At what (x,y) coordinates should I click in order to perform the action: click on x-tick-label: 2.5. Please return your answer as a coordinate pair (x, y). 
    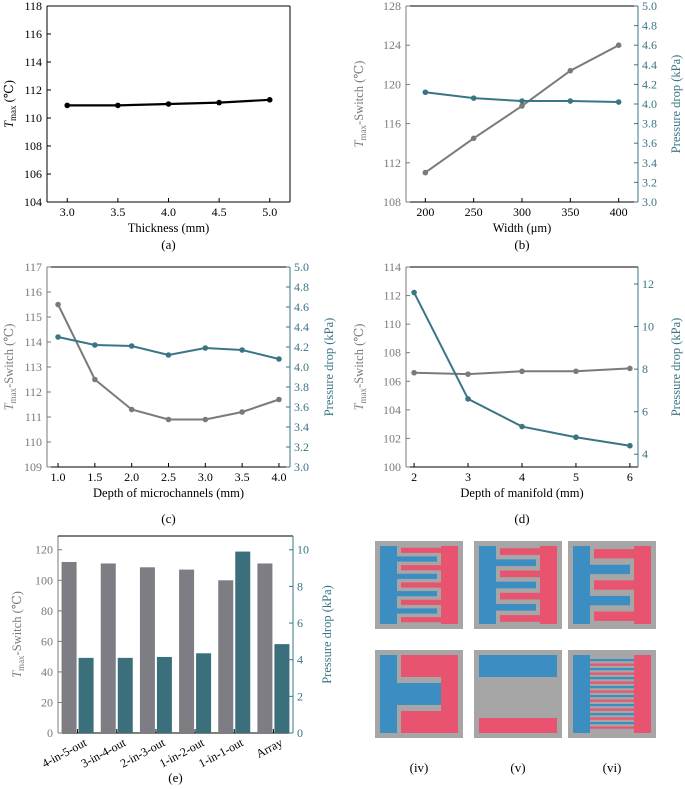
    Looking at the image, I should click on (168, 477).